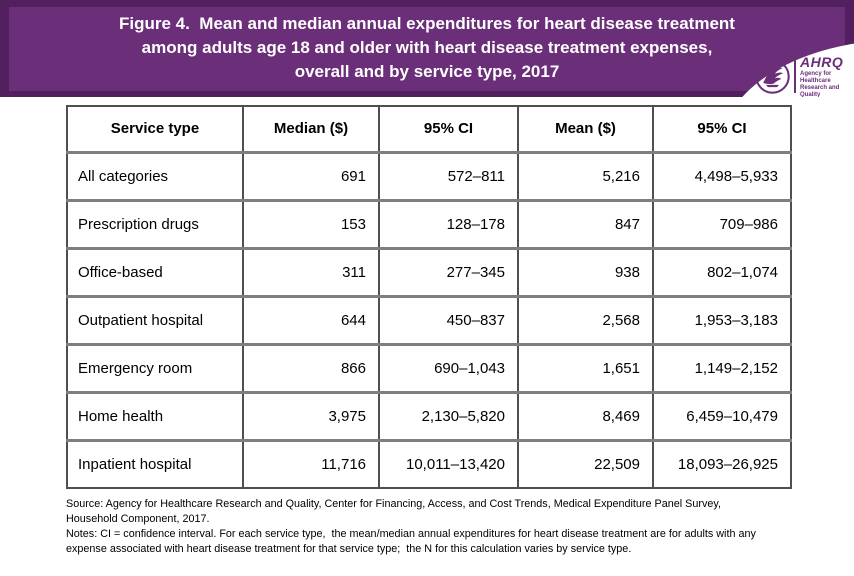  What do you see at coordinates (585, 224) in the screenshot?
I see `cell-mean: 847` at bounding box center [585, 224].